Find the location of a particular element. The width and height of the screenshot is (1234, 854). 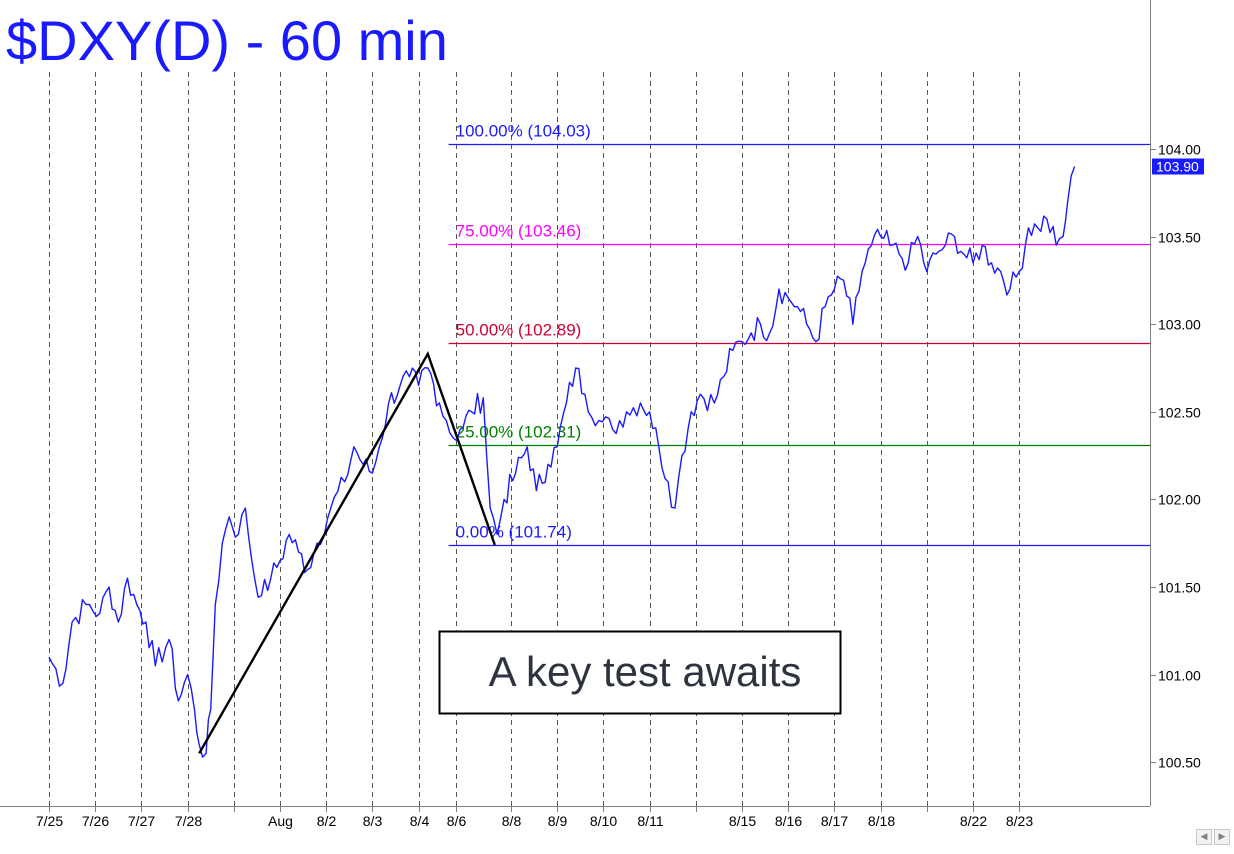

scroll-right-button: ▶ is located at coordinates (1222, 837).